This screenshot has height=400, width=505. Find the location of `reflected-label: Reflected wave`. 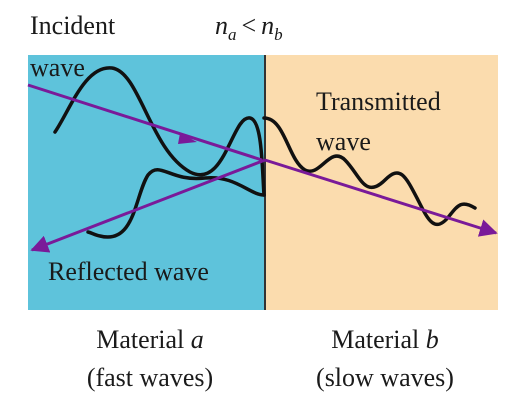

reflected-label: Reflected wave is located at coordinates (128, 271).